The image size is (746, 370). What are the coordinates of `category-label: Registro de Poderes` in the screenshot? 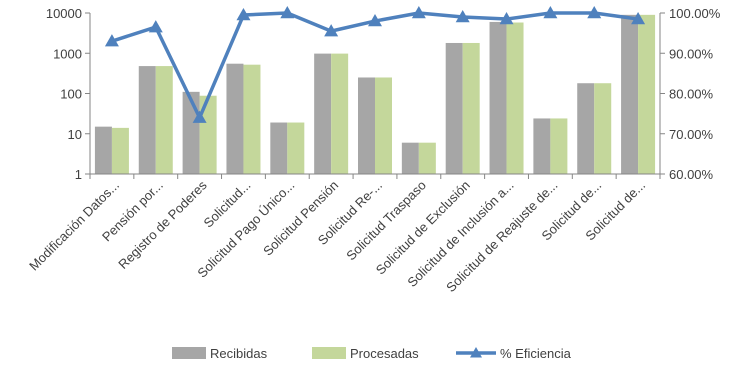 It's located at (162, 224).